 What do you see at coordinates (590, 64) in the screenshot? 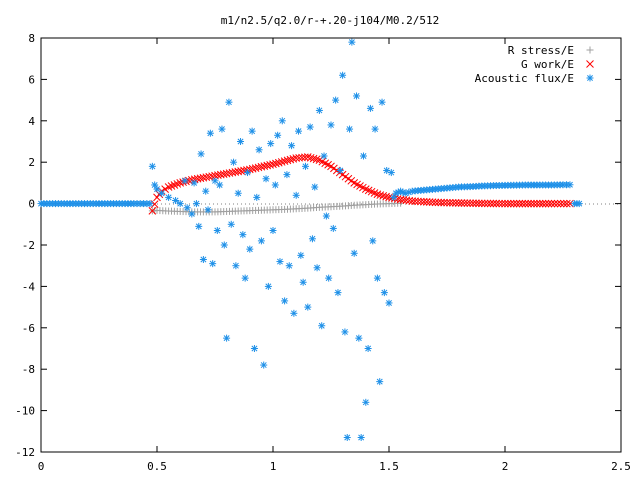
I see `legend-marker` at bounding box center [590, 64].